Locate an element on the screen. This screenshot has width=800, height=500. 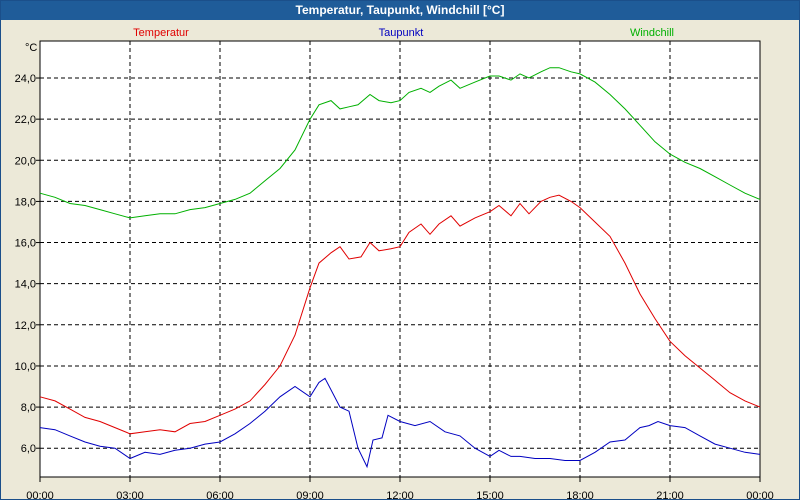
x-tick-time-label: 12:00 is located at coordinates (400, 494).